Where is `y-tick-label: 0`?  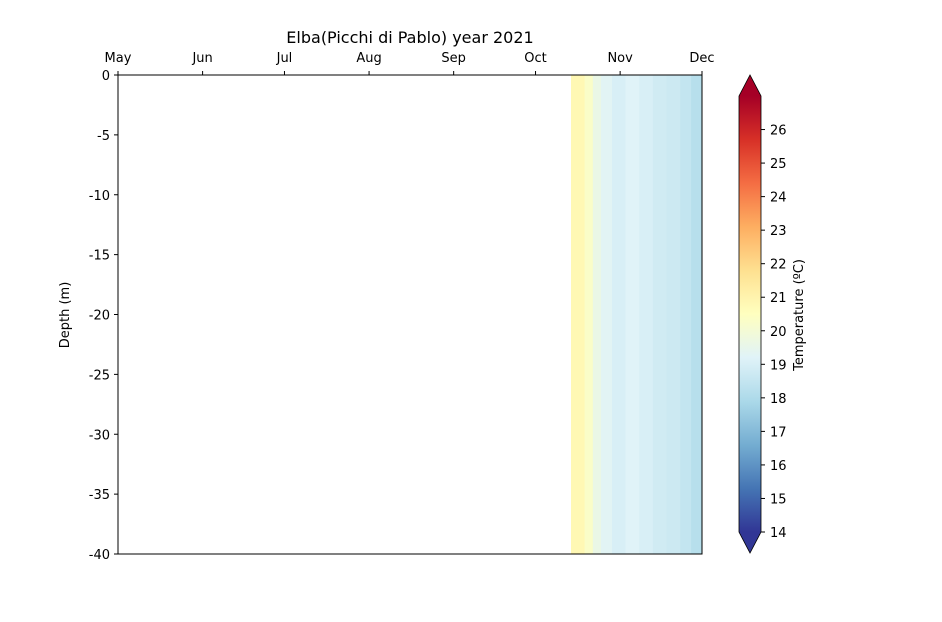 y-tick-label: 0 is located at coordinates (106, 76).